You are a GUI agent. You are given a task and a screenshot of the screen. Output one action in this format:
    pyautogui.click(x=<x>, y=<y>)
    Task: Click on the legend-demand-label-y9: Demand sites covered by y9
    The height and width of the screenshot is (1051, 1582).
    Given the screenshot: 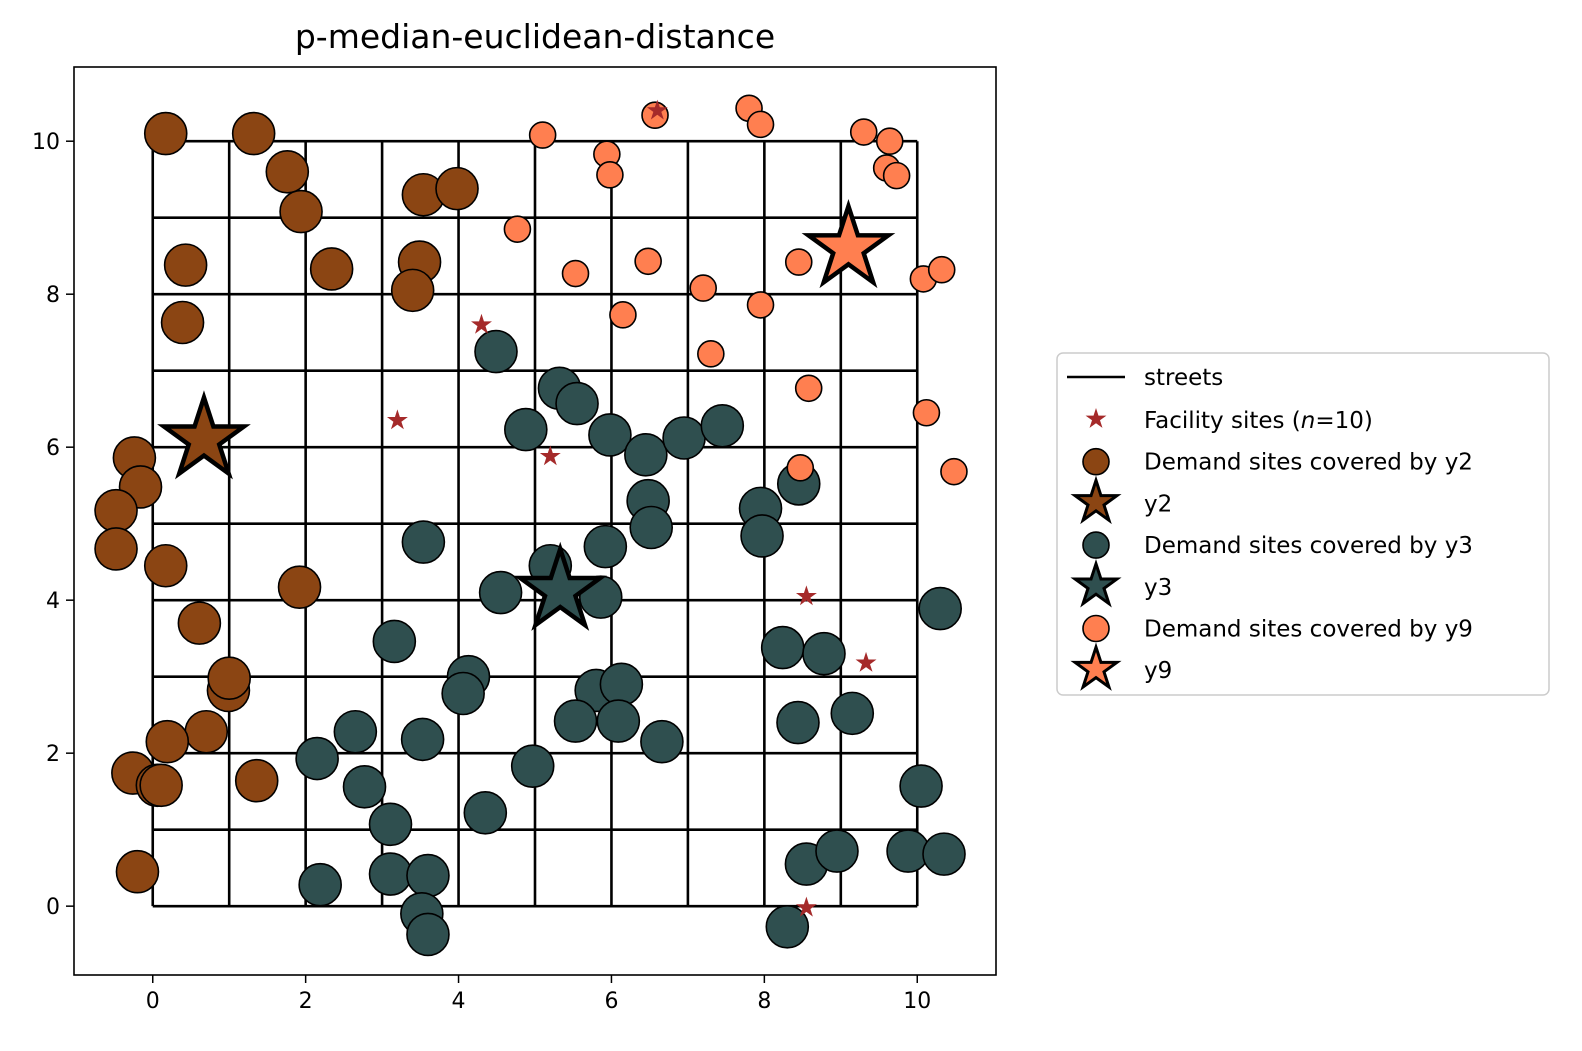 What is the action you would take?
    pyautogui.click(x=1308, y=630)
    